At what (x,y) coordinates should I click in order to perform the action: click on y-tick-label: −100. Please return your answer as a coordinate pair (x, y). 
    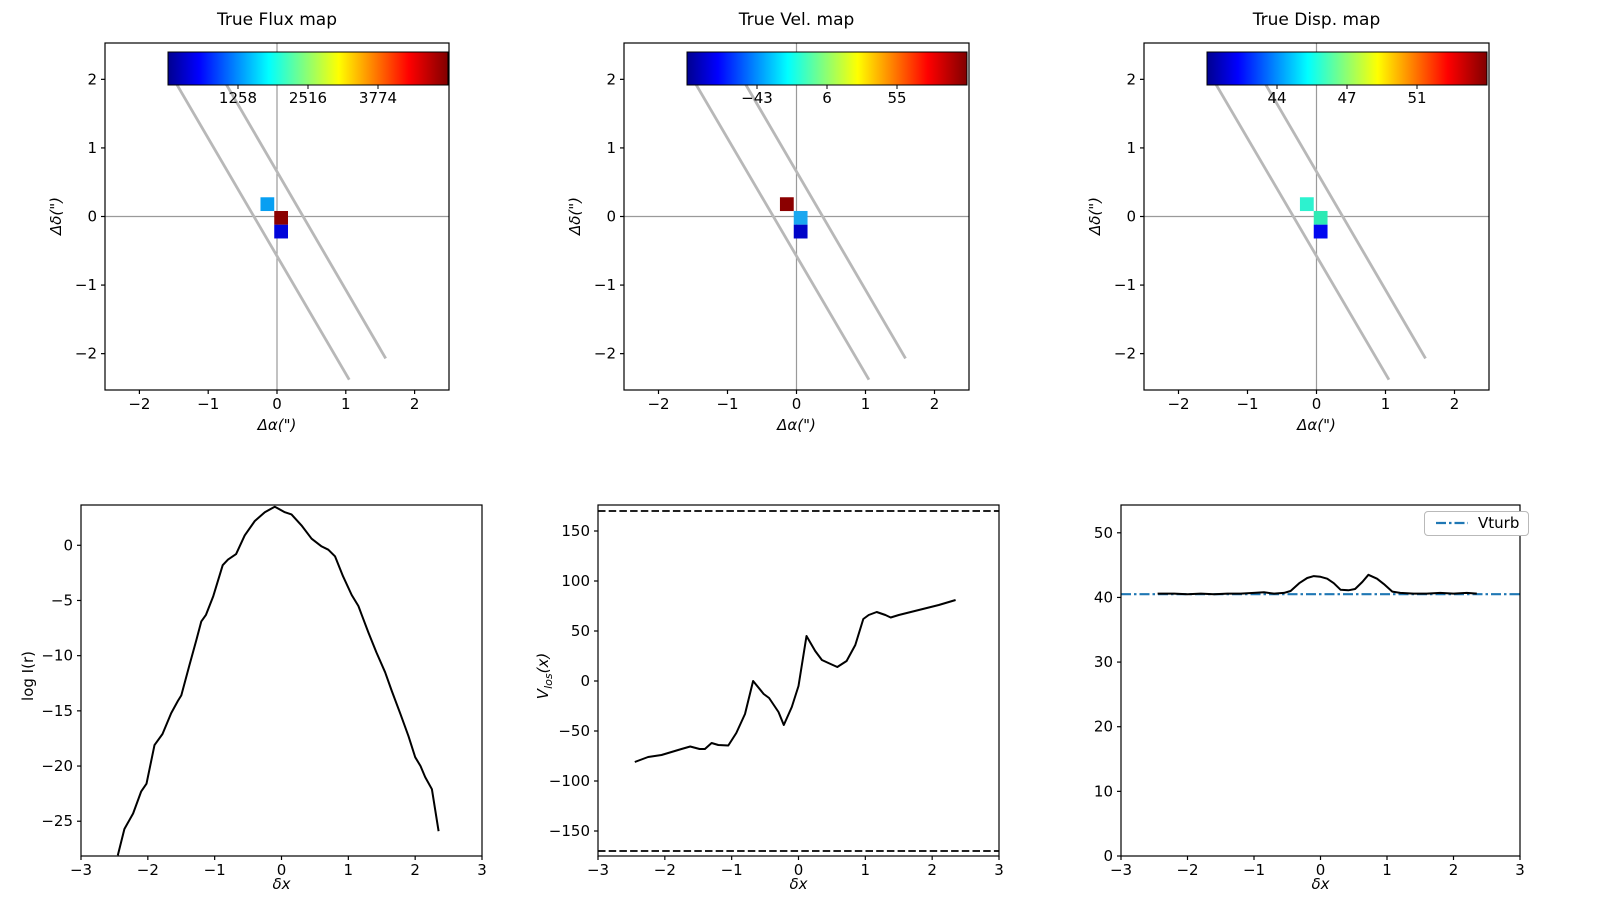
    Looking at the image, I should click on (569, 781).